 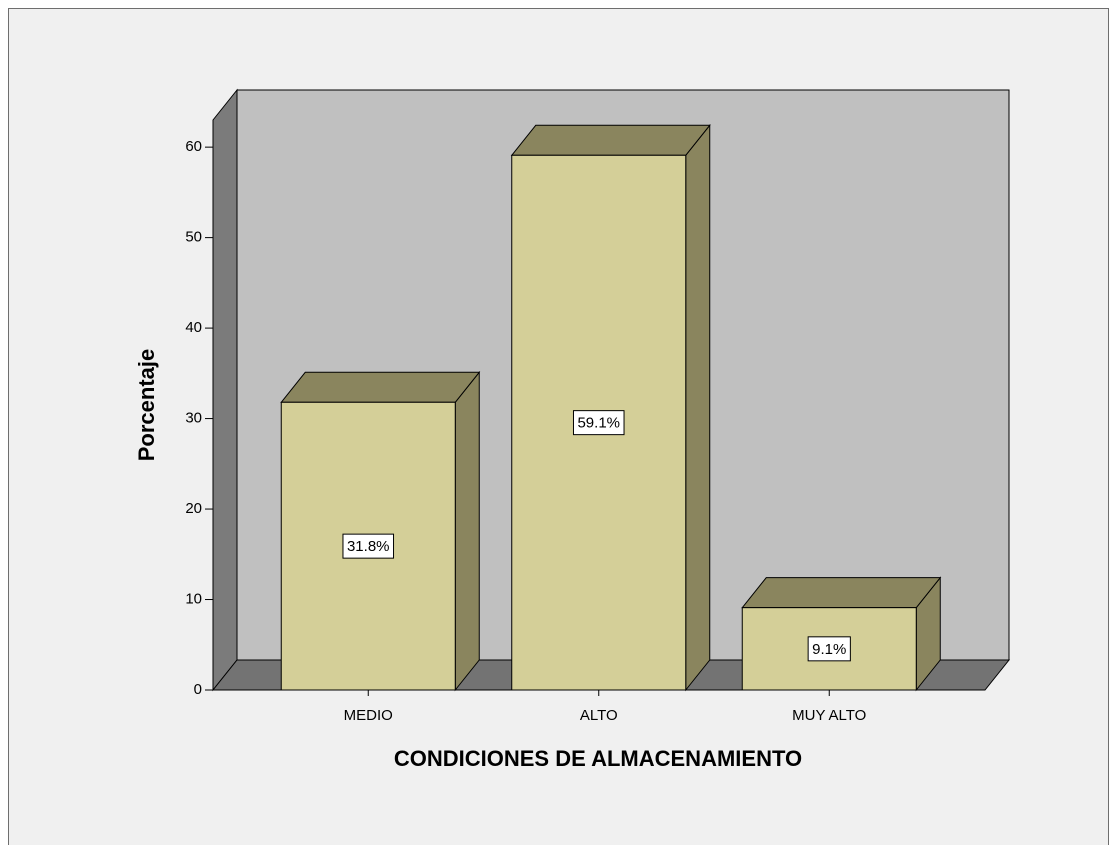 I want to click on left-wall, so click(x=225, y=390).